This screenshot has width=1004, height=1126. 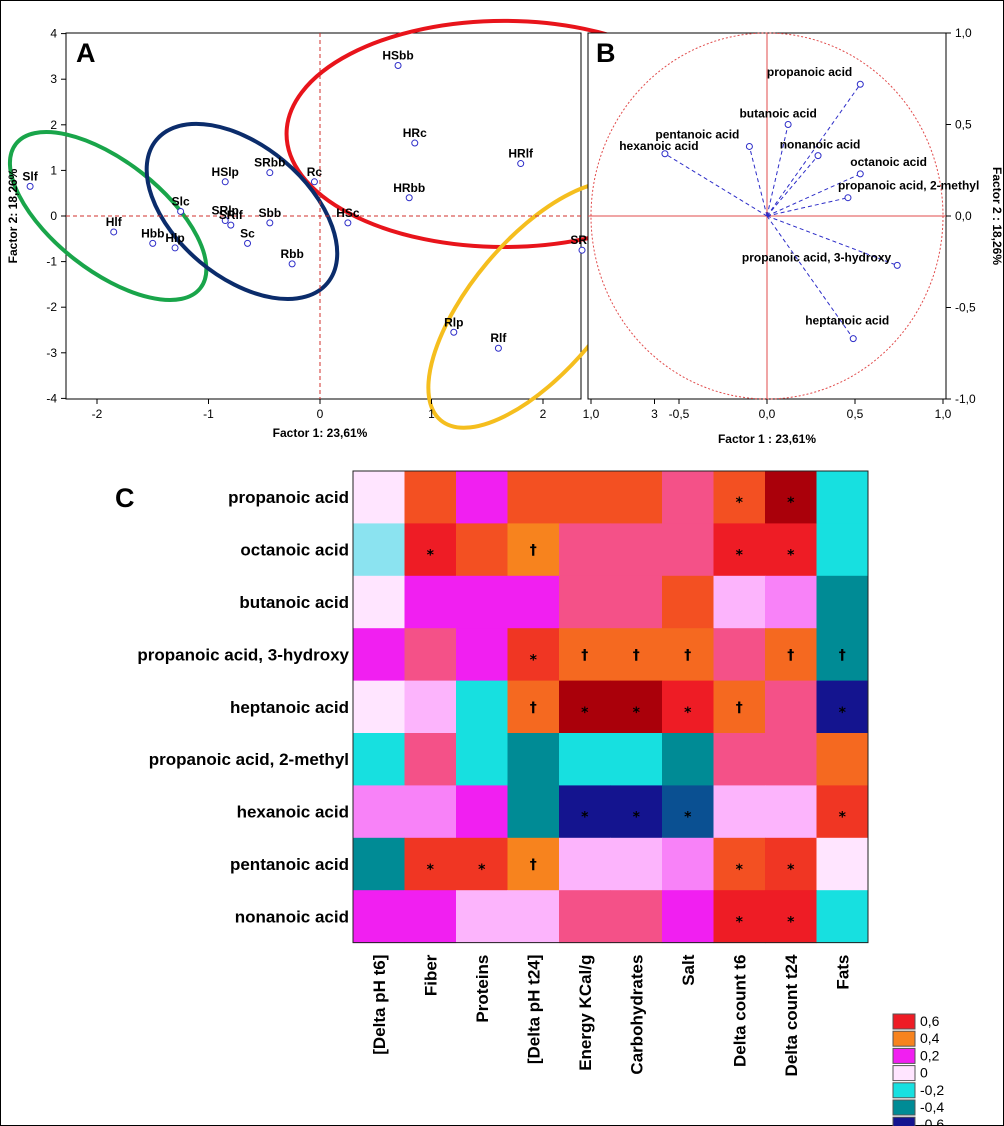 What do you see at coordinates (231, 215) in the screenshot?
I see `panel-a-point-label: SRlf` at bounding box center [231, 215].